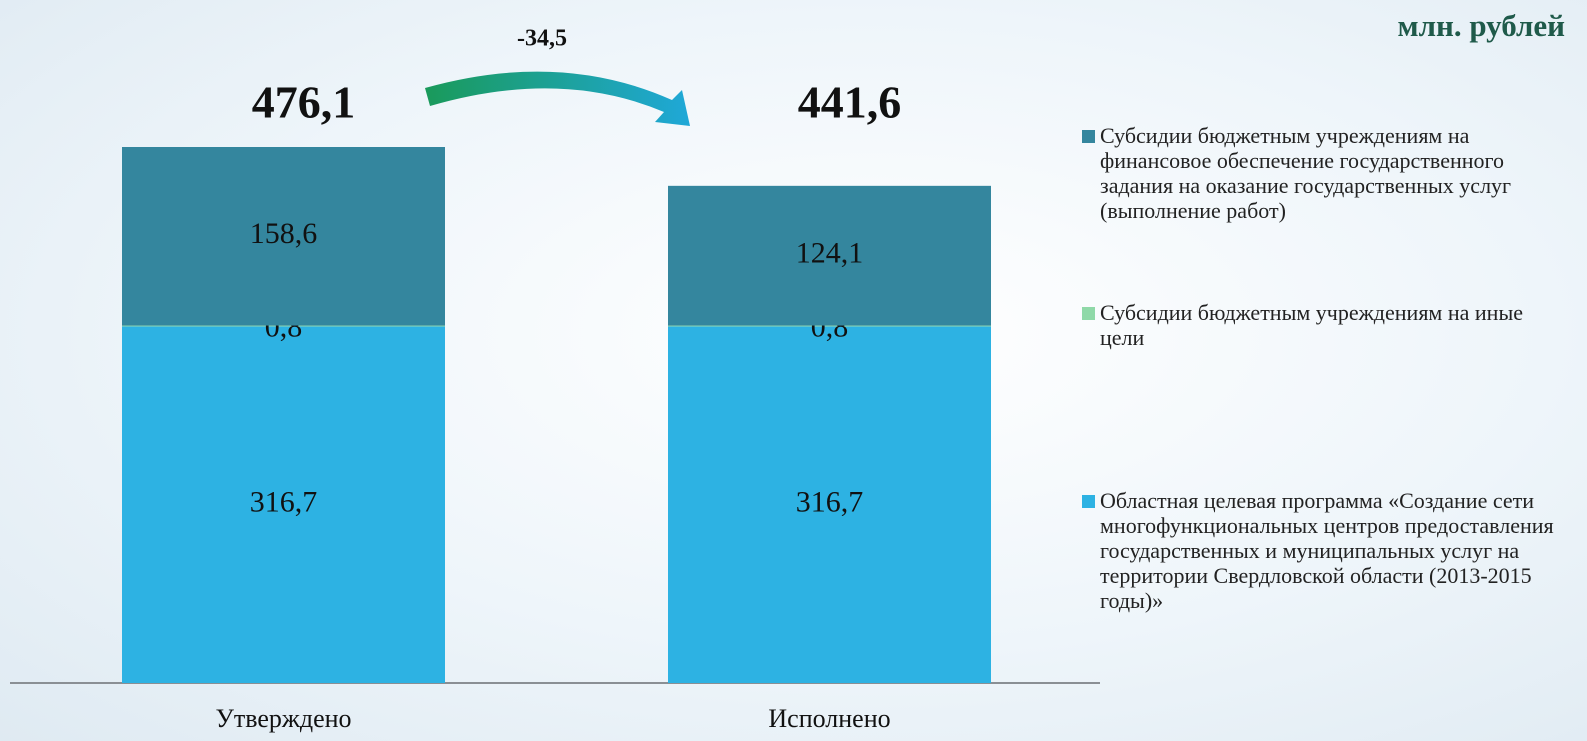 The image size is (1587, 741). I want to click on x-tick-label: Утверждено, so click(283, 718).